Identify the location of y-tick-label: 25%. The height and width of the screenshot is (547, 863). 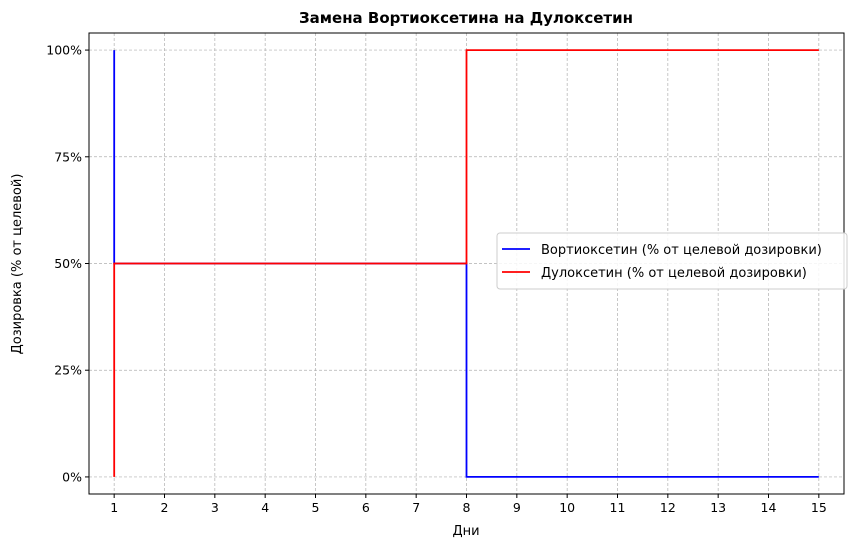
(68, 370).